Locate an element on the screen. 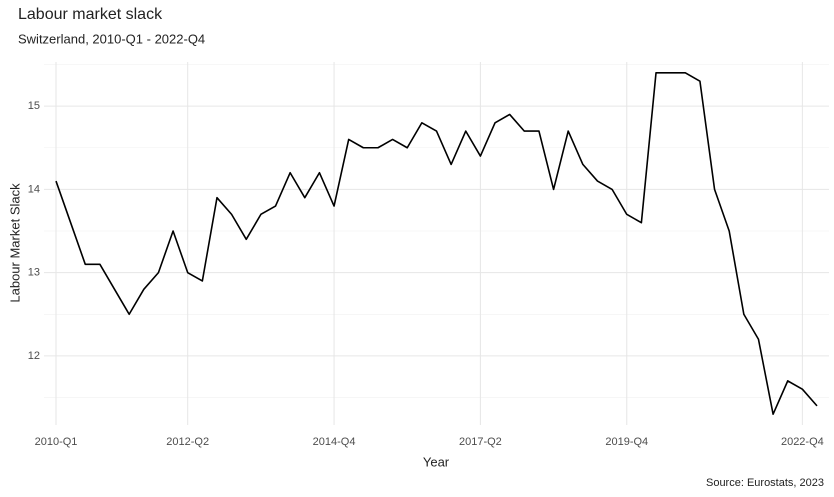 Image resolution: width=834 pixels, height=497 pixels. x-tick-label: 2022-Q4 is located at coordinates (802, 442).